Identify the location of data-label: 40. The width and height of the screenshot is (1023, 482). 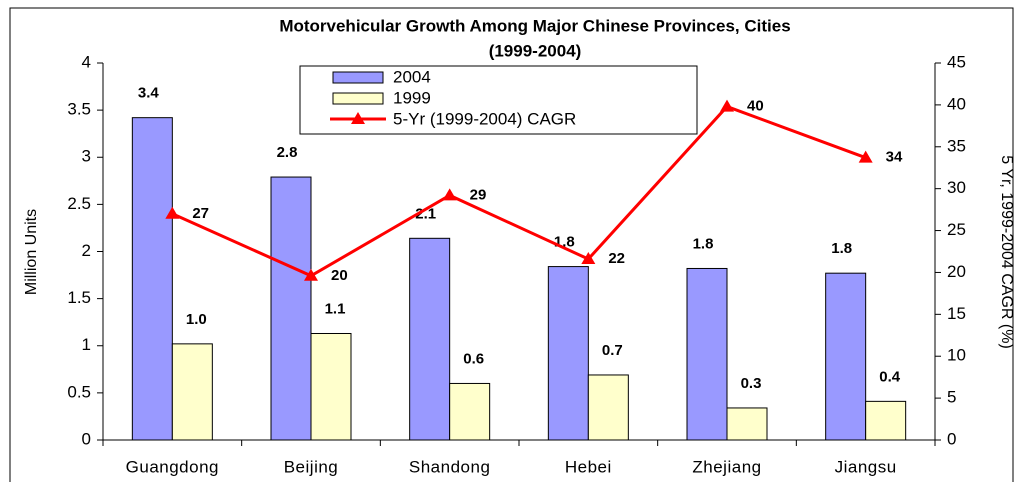
(755, 106).